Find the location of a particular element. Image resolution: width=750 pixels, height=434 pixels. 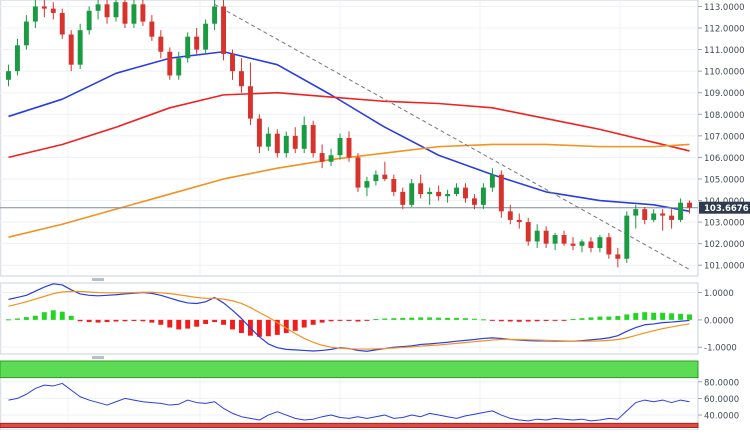

y-axis-tick-label: 106.0000 is located at coordinates (724, 159).